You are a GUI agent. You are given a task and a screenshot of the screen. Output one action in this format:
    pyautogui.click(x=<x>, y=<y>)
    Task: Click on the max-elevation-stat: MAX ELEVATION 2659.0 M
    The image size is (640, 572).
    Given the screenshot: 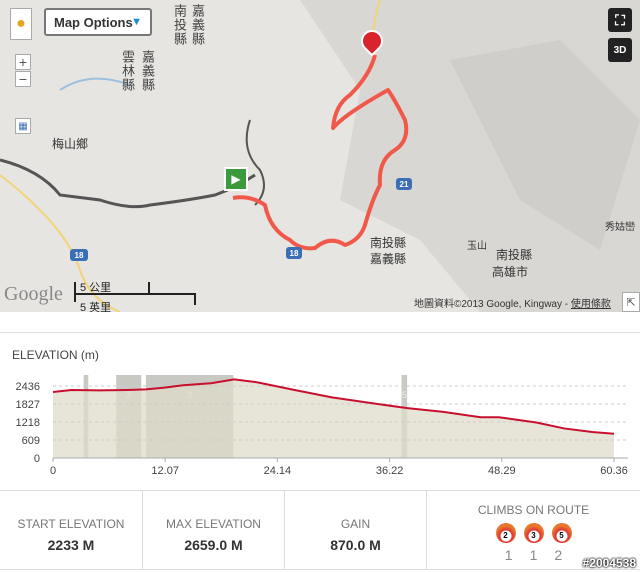 What is the action you would take?
    pyautogui.click(x=214, y=530)
    